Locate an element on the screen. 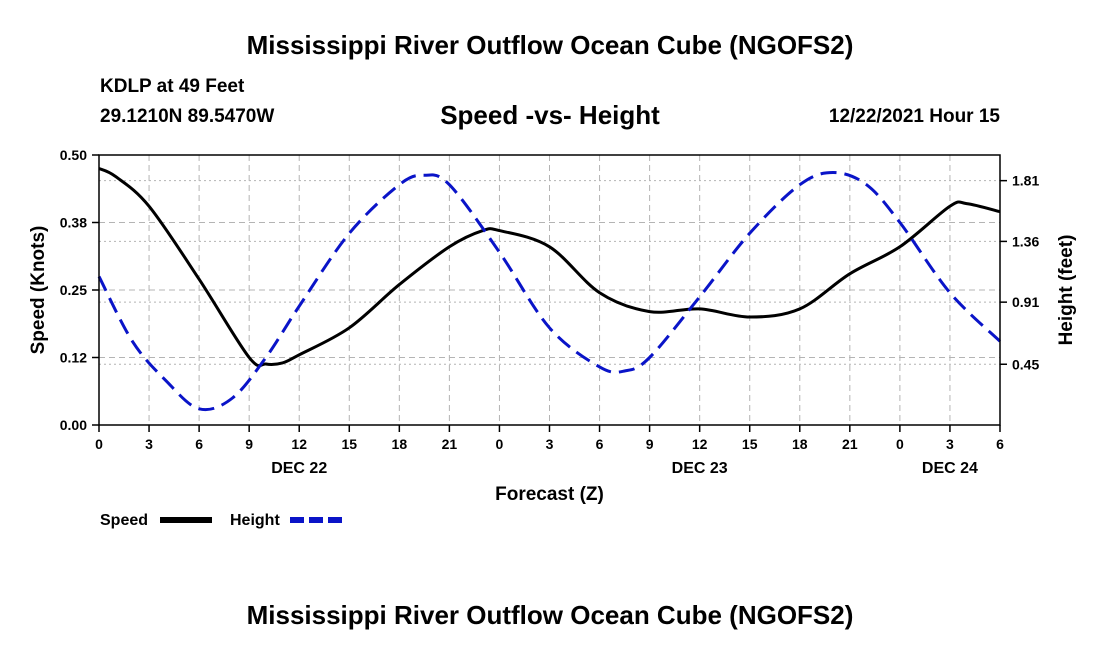 The height and width of the screenshot is (650, 1100). y-tick-label-left: 0.12 is located at coordinates (73, 358).